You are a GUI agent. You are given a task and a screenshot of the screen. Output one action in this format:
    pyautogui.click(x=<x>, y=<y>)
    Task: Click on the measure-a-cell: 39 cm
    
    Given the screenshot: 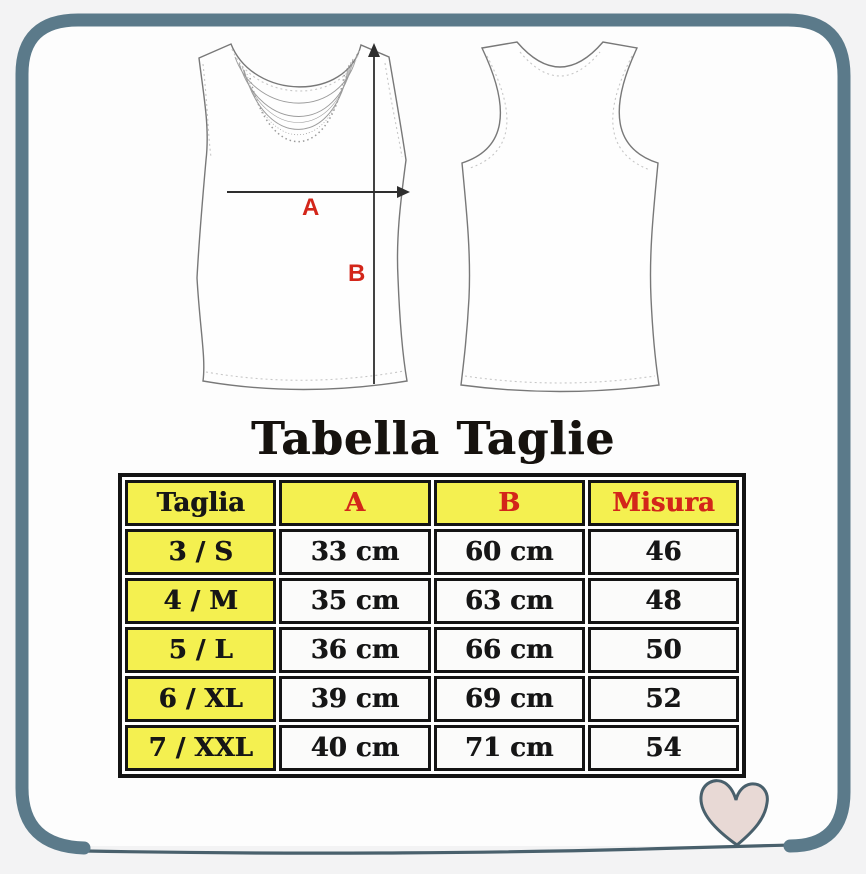 What is the action you would take?
    pyautogui.click(x=355, y=699)
    